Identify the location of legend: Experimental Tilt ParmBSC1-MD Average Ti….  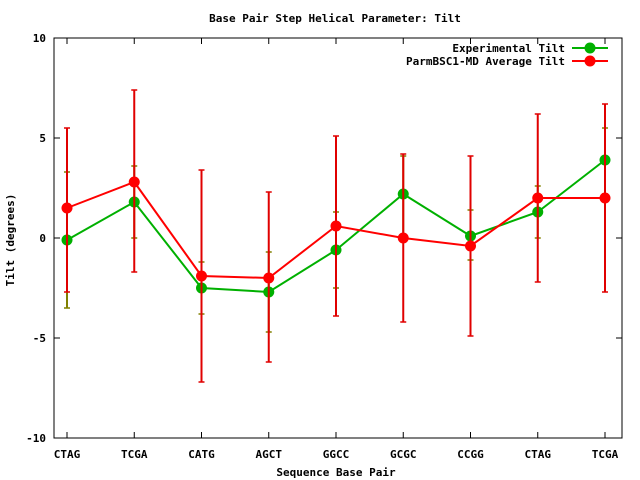
(507, 55).